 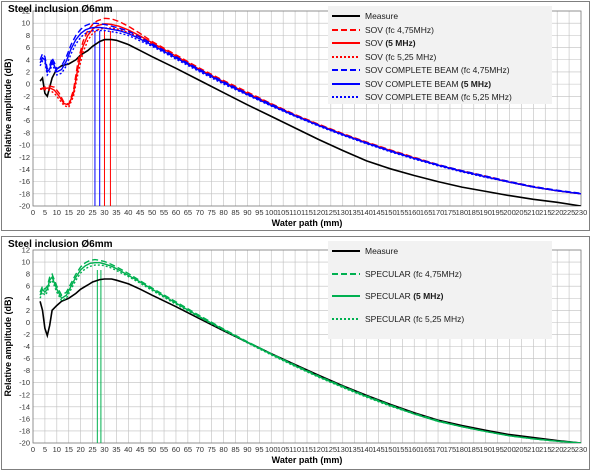 I want to click on legend-item: SOV COMPLETE BEAM (5 MHz), so click(x=409, y=84).